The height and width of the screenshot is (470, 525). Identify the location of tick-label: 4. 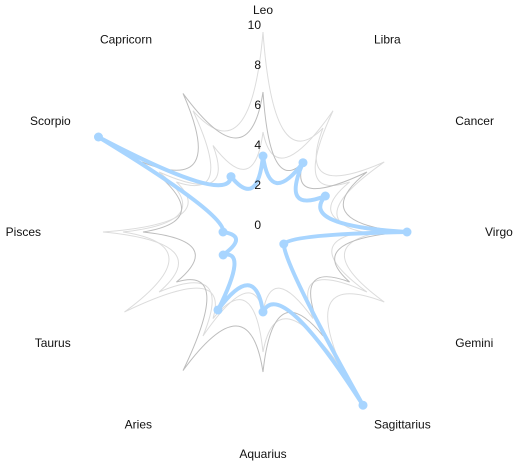
(257, 145).